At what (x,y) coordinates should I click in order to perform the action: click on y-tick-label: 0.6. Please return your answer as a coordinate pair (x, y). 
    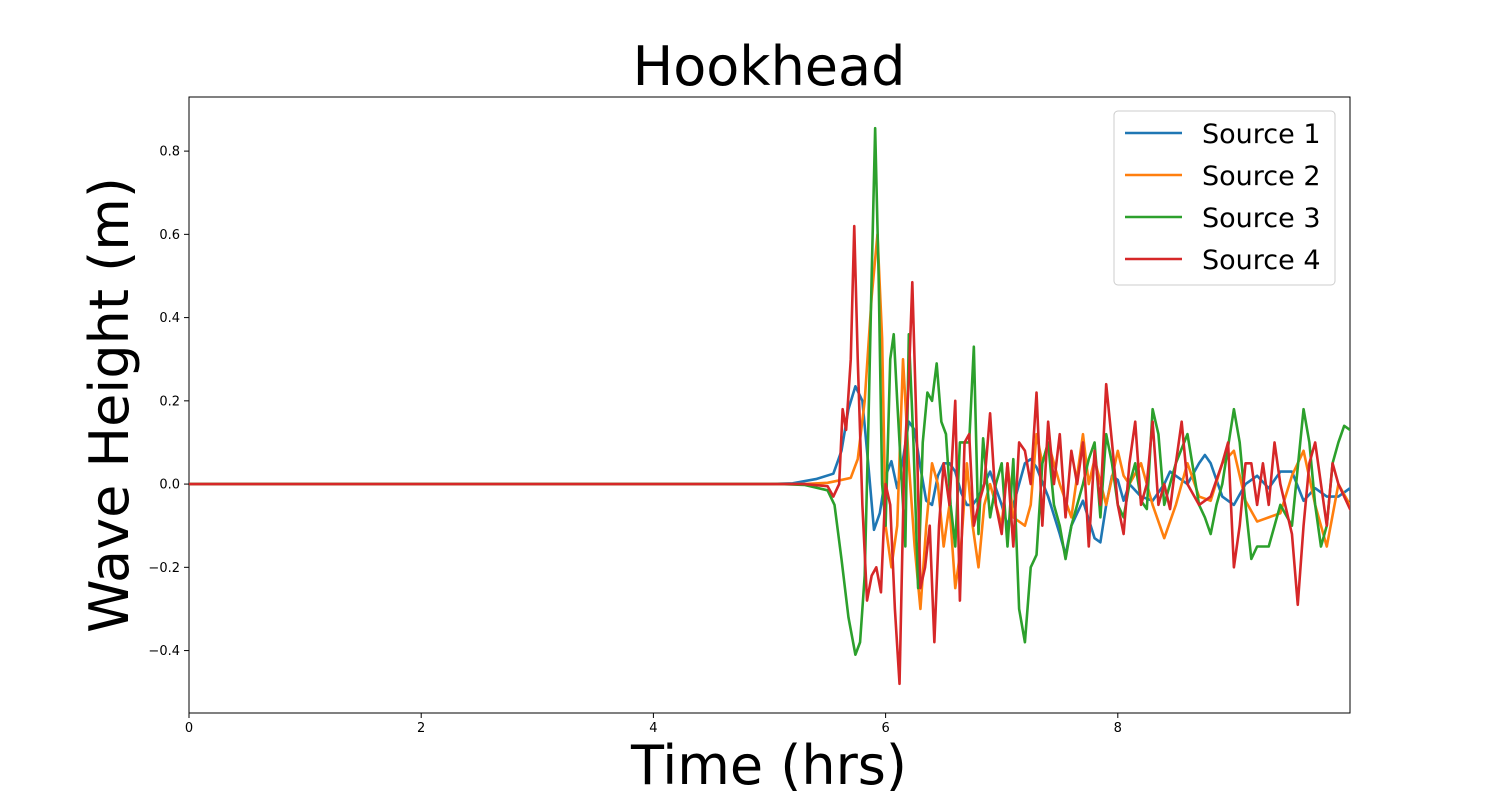
    Looking at the image, I should click on (169, 235).